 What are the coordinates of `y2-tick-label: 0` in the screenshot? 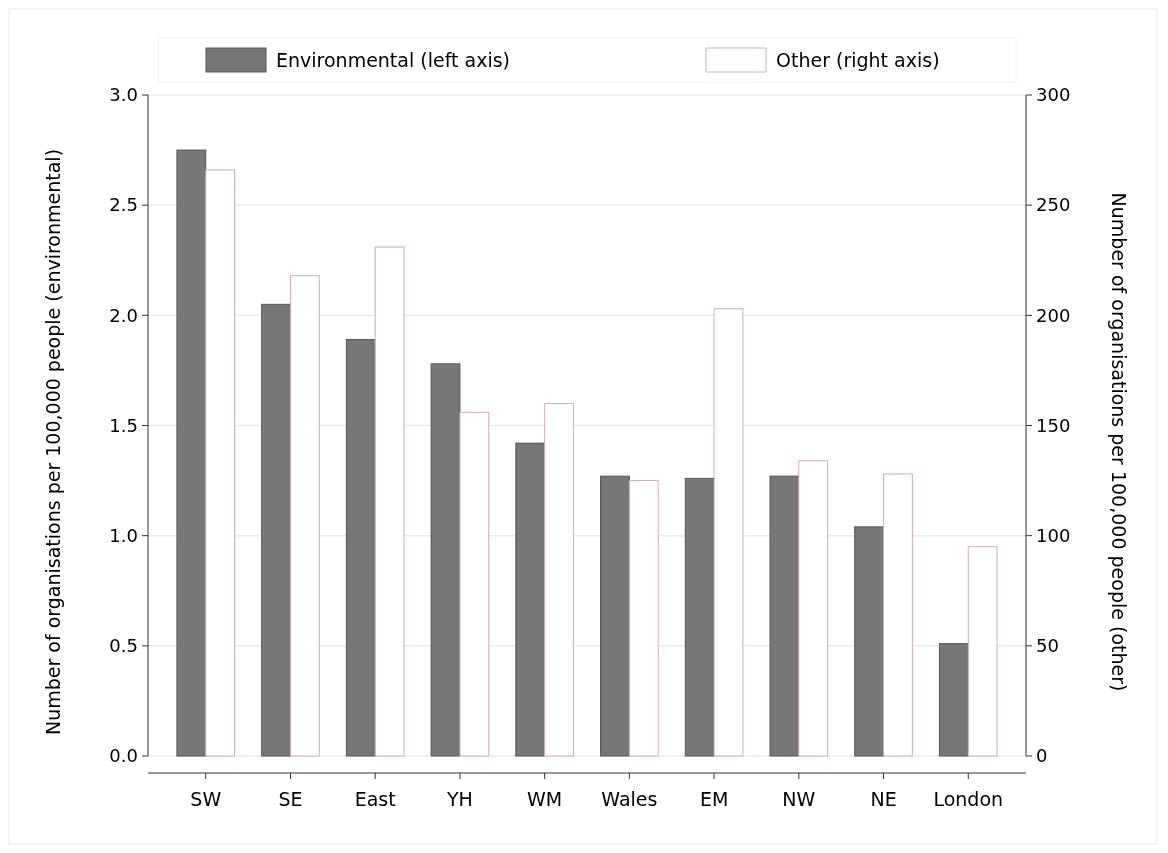 It's located at (1042, 756).